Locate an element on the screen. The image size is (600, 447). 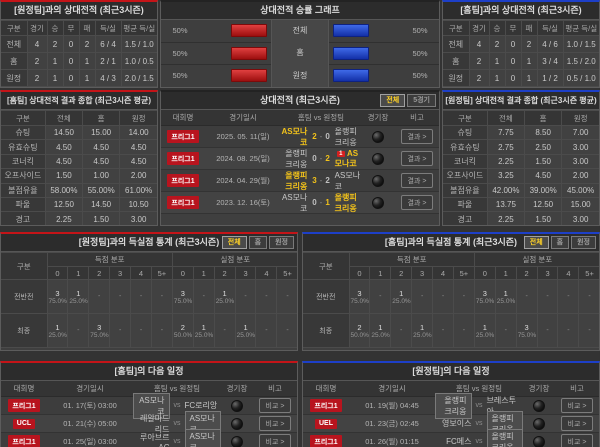
dist-count: 3 is located at coordinates (526, 327).